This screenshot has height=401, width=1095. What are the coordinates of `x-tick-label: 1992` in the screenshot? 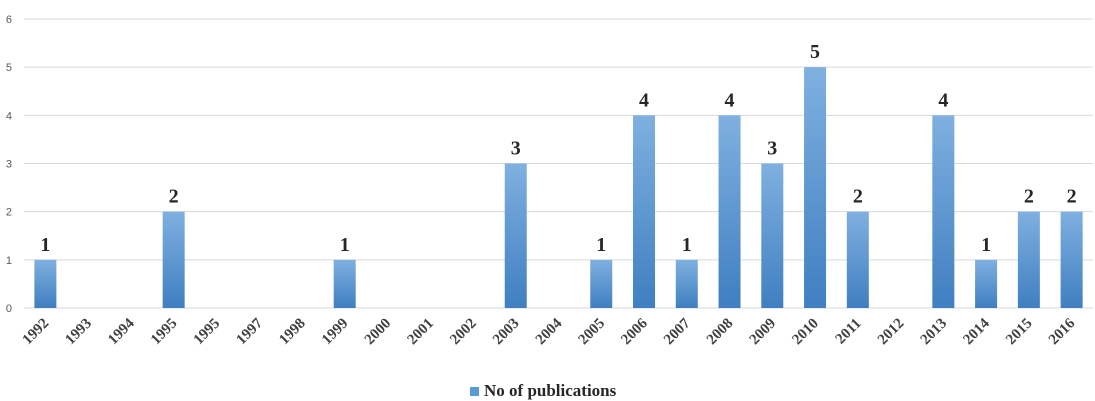 It's located at (36, 332).